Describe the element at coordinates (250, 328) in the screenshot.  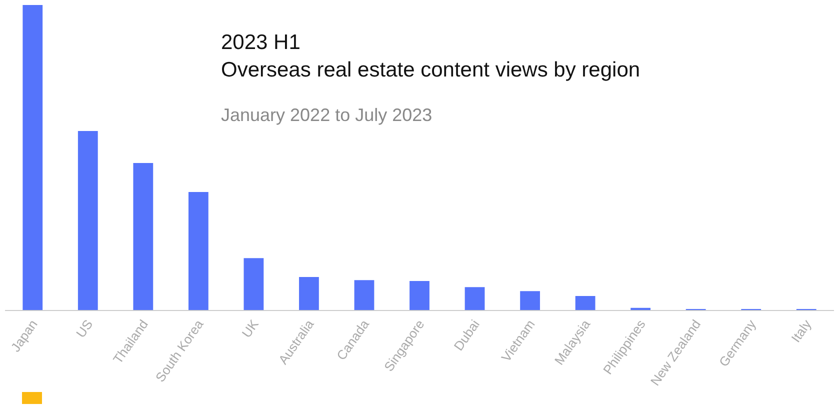
I see `x-tick-label: UK` at that location.